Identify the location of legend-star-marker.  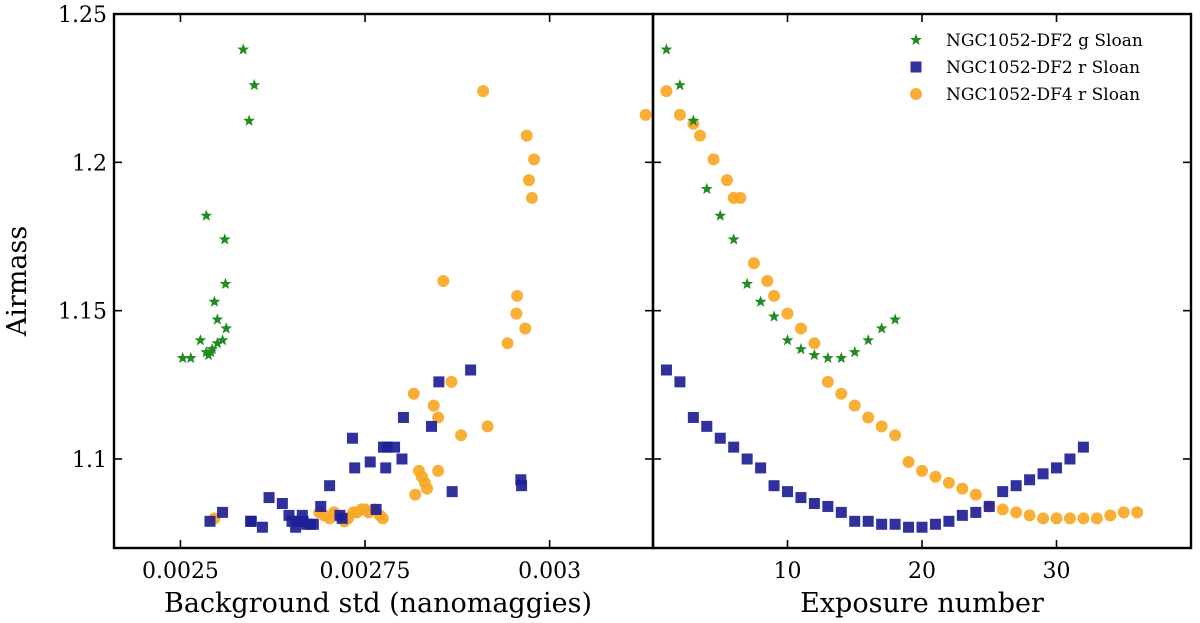
(916, 39).